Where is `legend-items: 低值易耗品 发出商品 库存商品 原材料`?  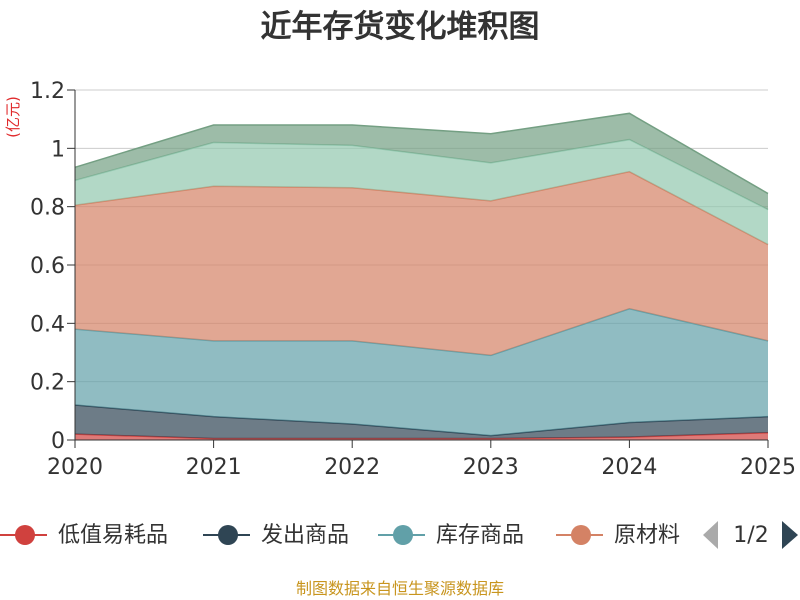 legend-items: 低值易耗品 发出商品 库存商品 原材料 is located at coordinates (340, 535).